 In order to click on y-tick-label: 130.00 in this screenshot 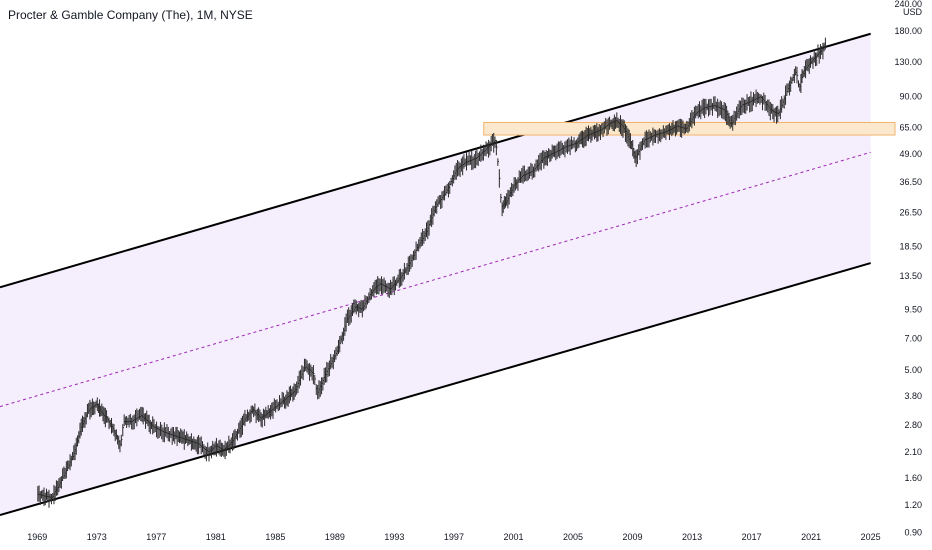, I will do `click(908, 62)`.